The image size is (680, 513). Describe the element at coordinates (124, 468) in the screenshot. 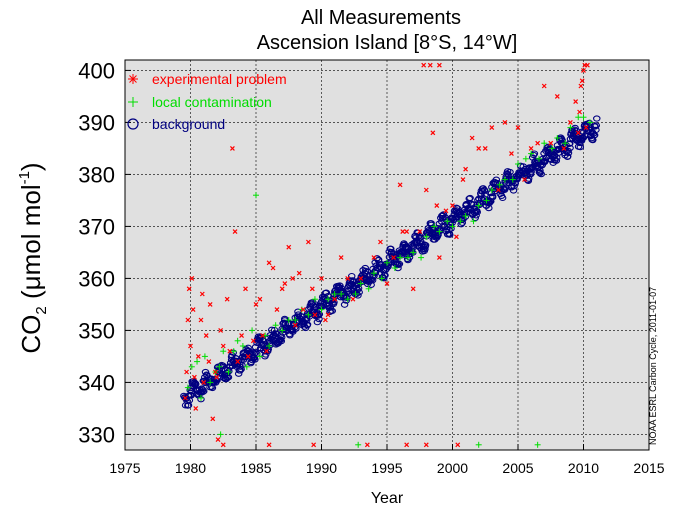

I see `x-tick-label: 1975` at that location.